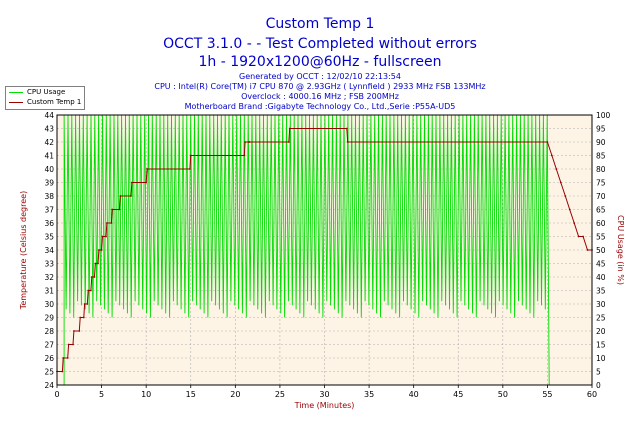 The image size is (640, 427). I want to click on x-tick-labels: 0 5 10 15 20 25 30 35 40 45 50 55 60, so click(325, 392).